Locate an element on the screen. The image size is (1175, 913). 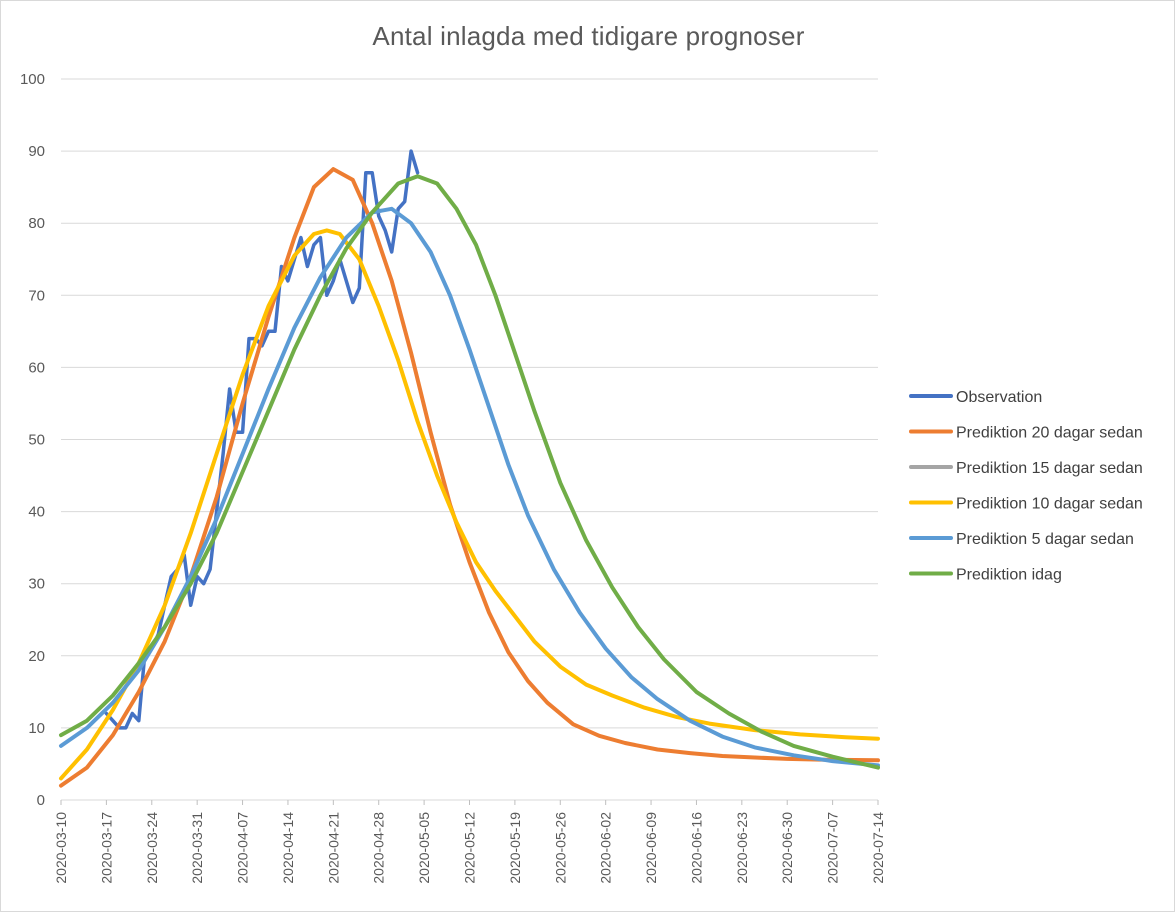
legend-label: Prediktion 15 dagar sedan is located at coordinates (1049, 468).